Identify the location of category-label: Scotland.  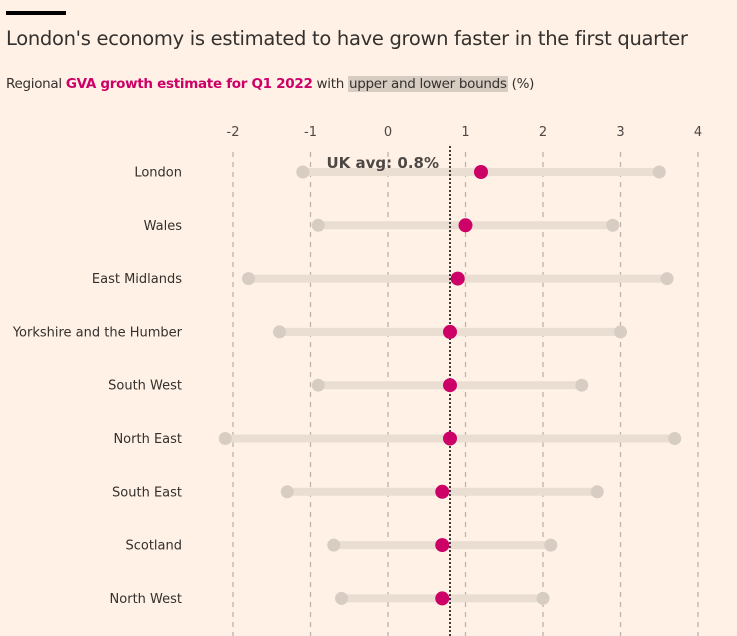
(153, 546).